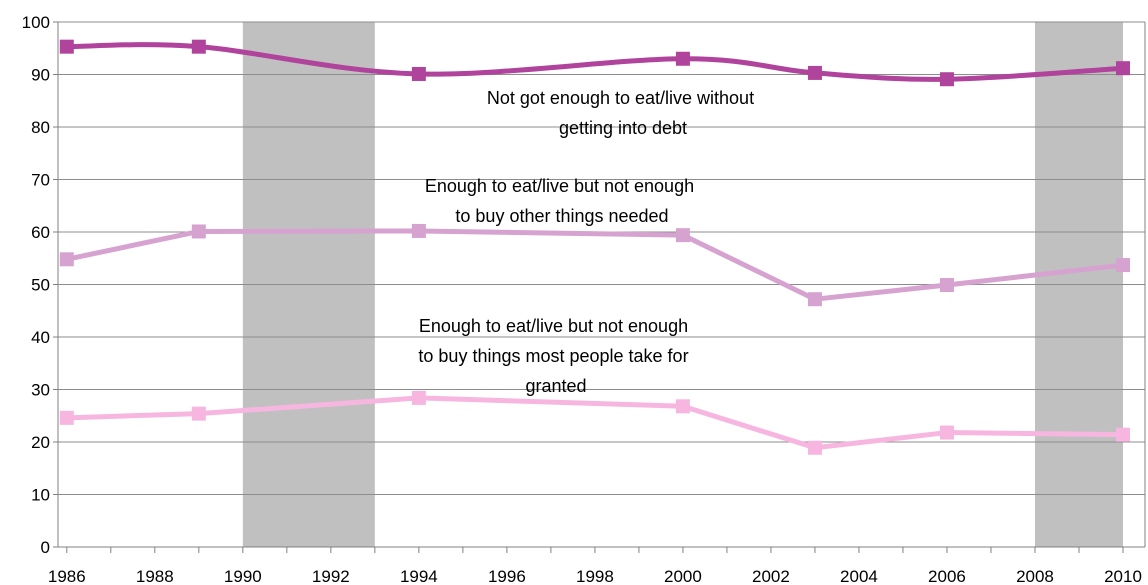  What do you see at coordinates (814, 447) in the screenshot?
I see `series-3-point-2003` at bounding box center [814, 447].